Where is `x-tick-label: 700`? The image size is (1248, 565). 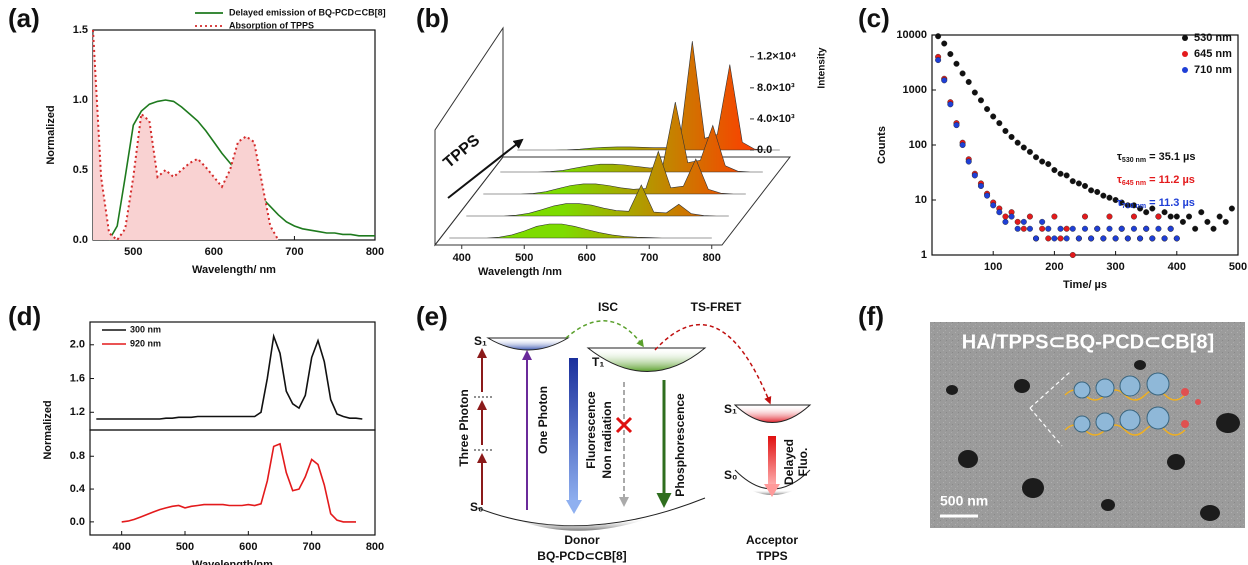
x-tick-label: 700 is located at coordinates (649, 258).